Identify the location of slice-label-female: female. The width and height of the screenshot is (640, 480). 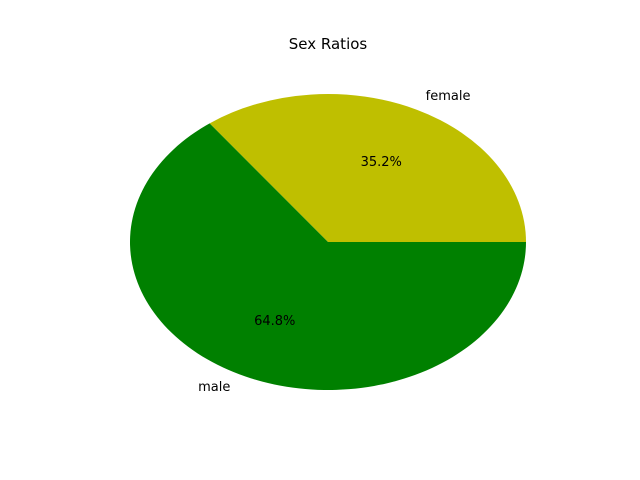
(448, 96).